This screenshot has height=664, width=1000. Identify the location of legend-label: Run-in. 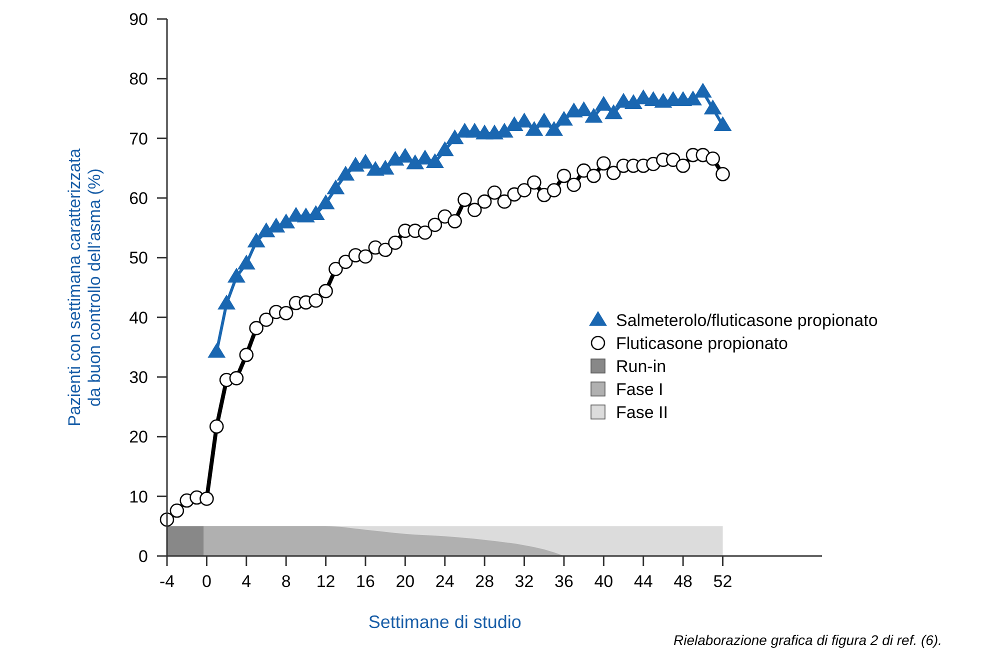
(641, 366).